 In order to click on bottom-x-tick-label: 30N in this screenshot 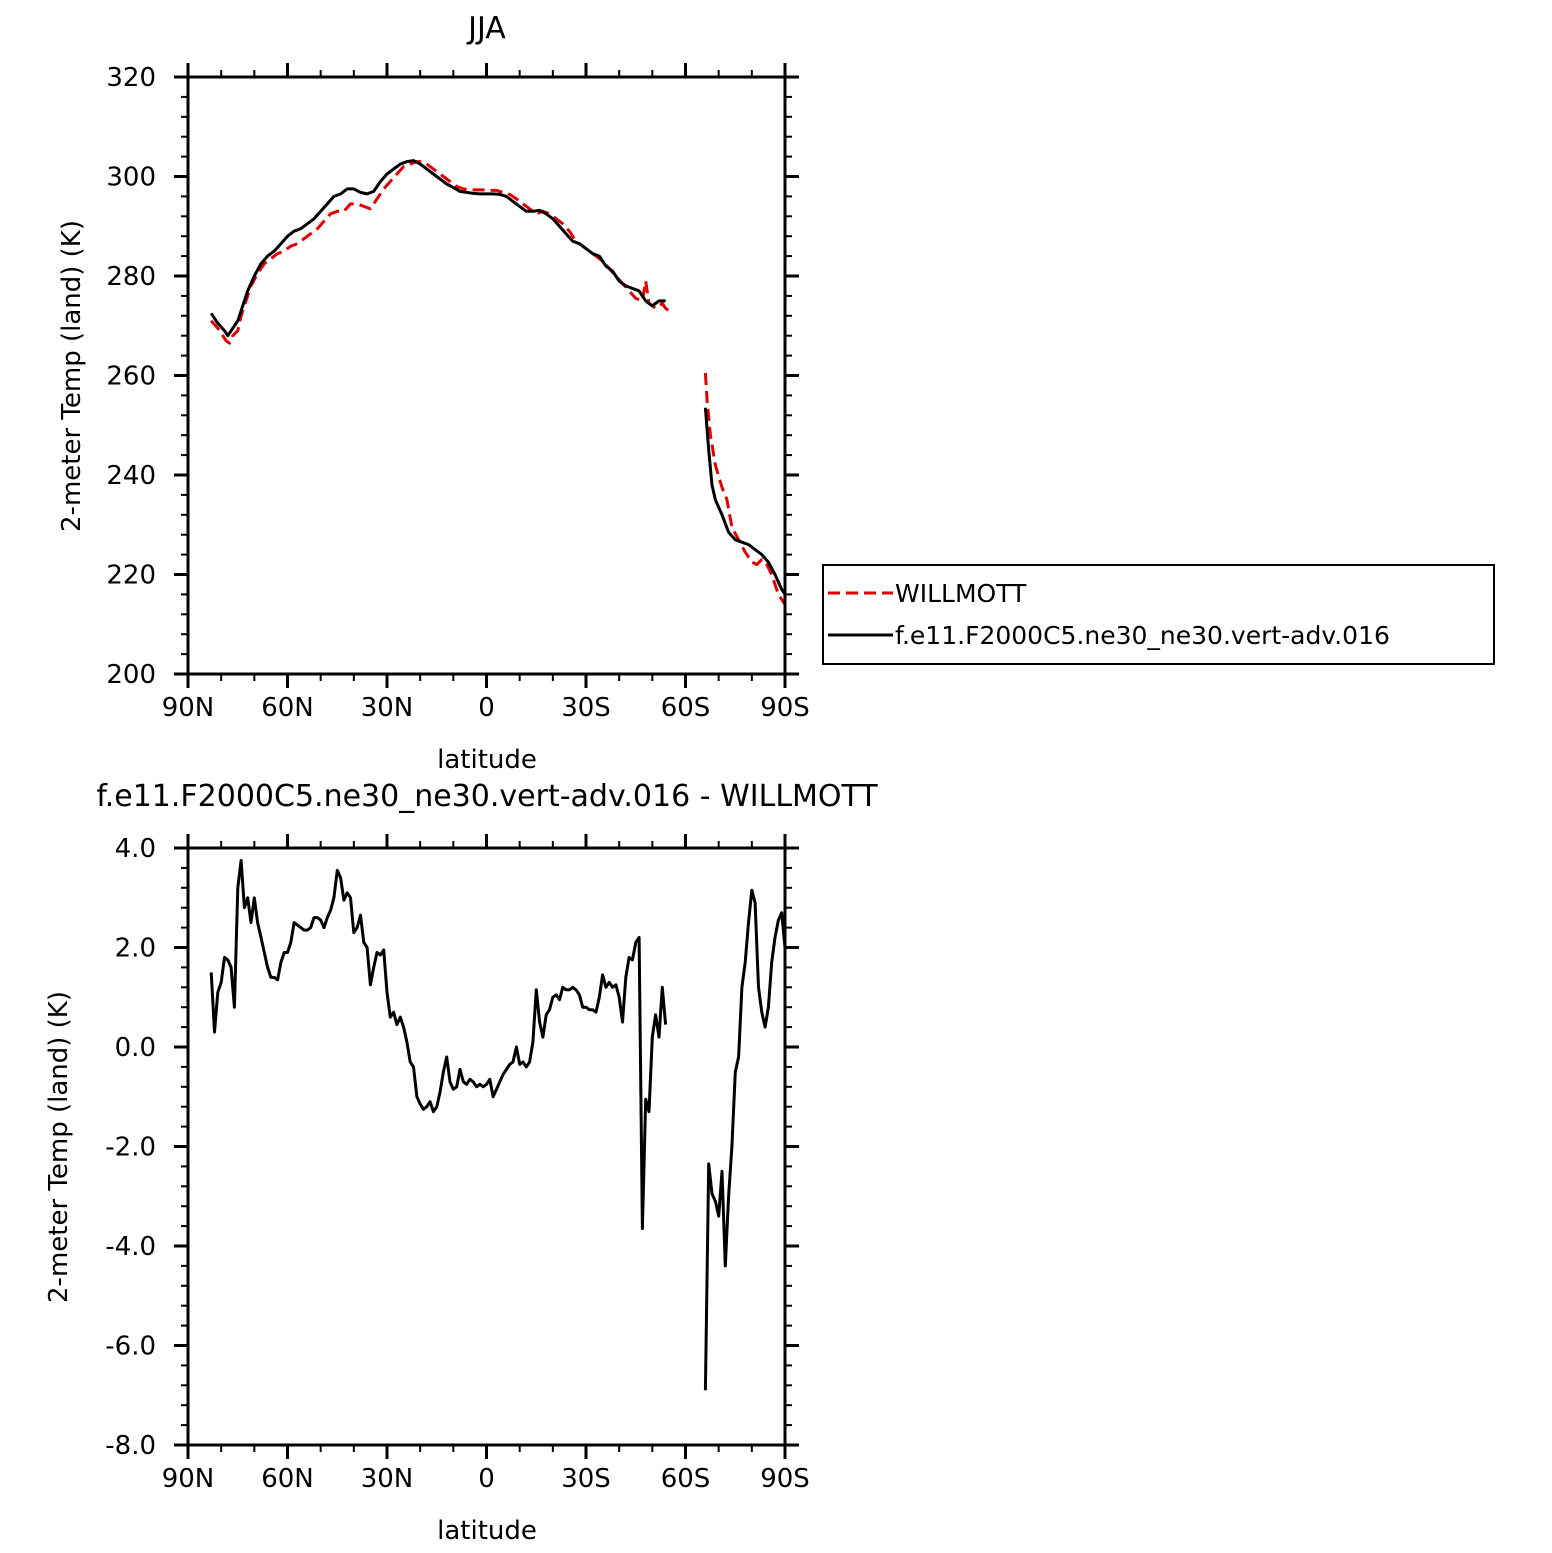, I will do `click(387, 1479)`.